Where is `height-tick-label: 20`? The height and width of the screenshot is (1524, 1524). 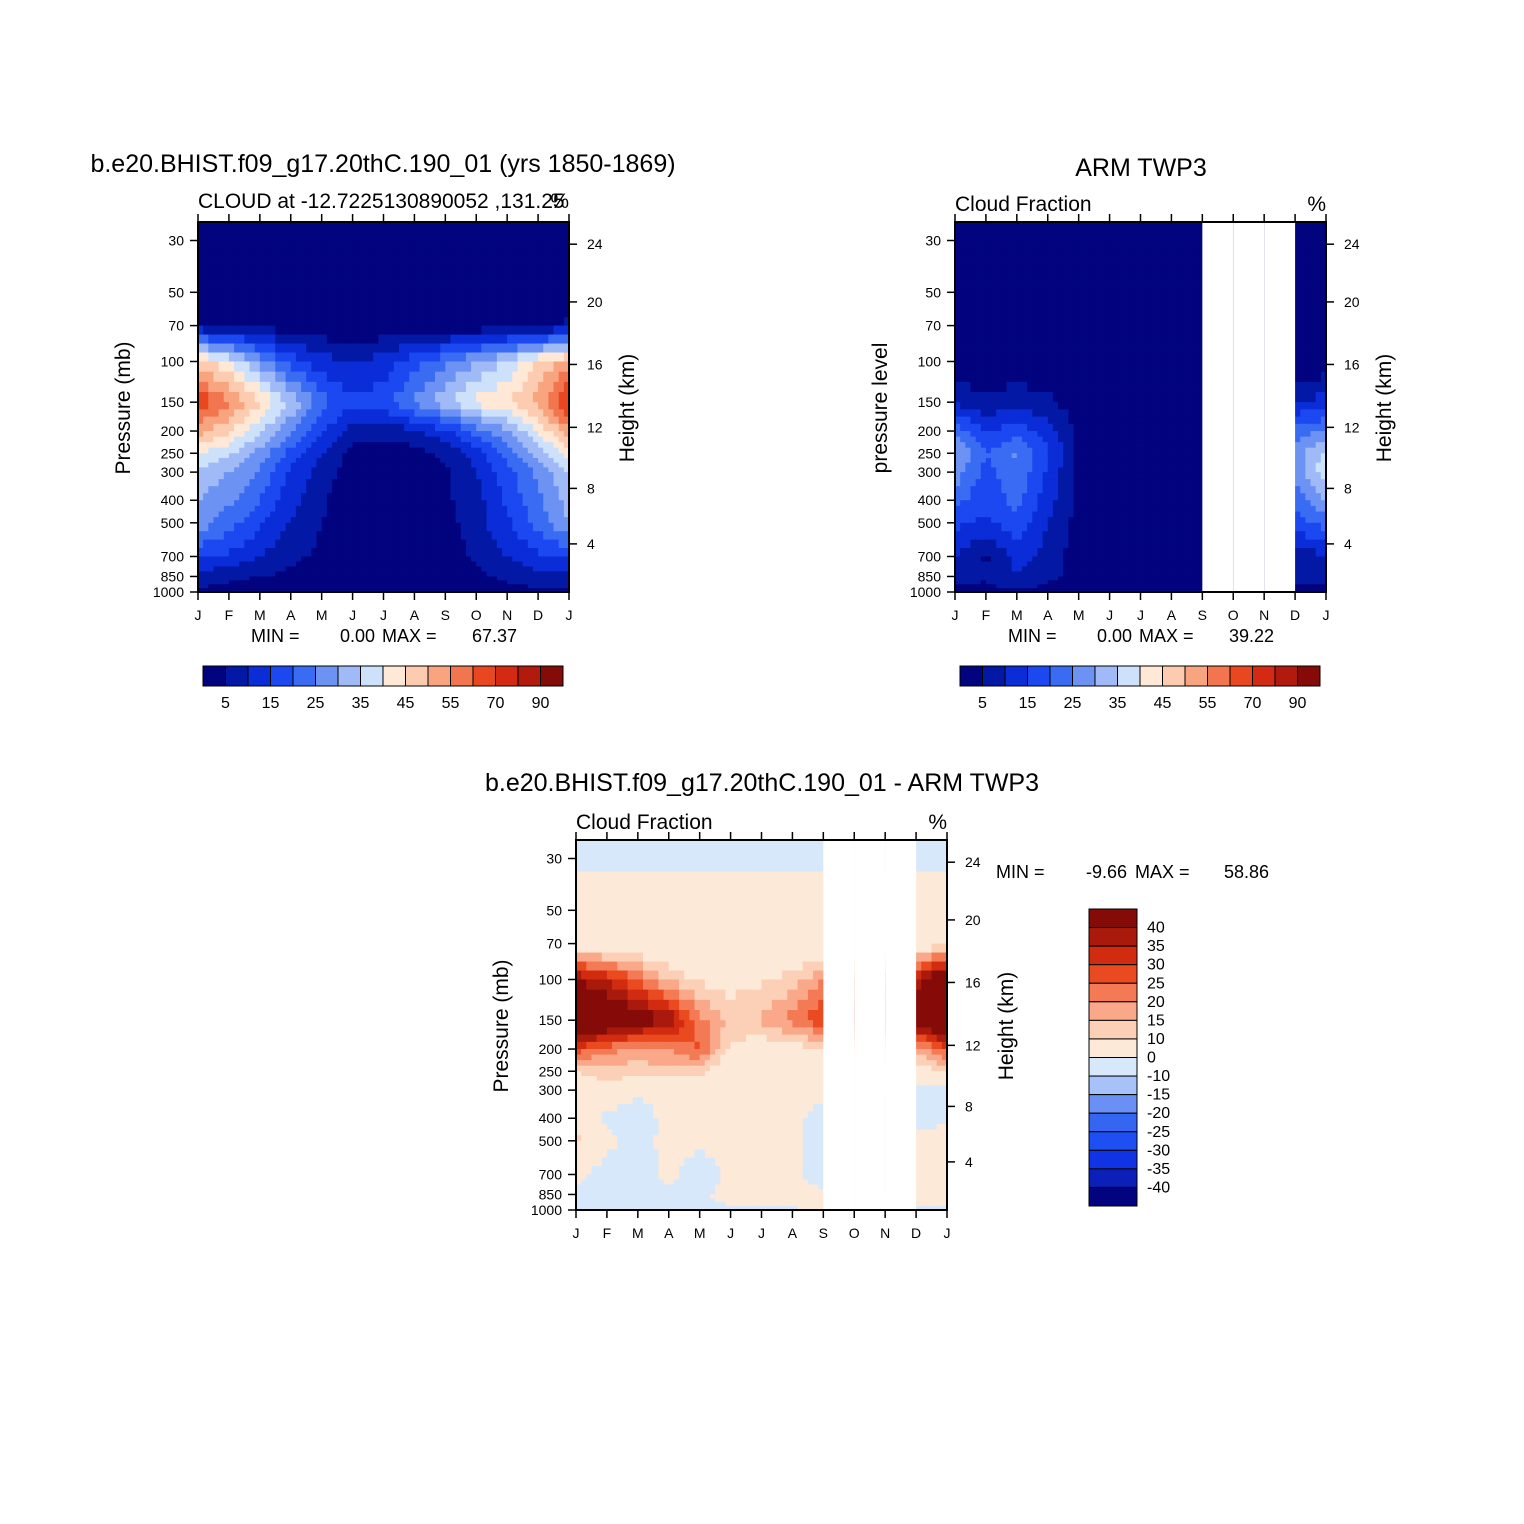
height-tick-label: 20 is located at coordinates (595, 302).